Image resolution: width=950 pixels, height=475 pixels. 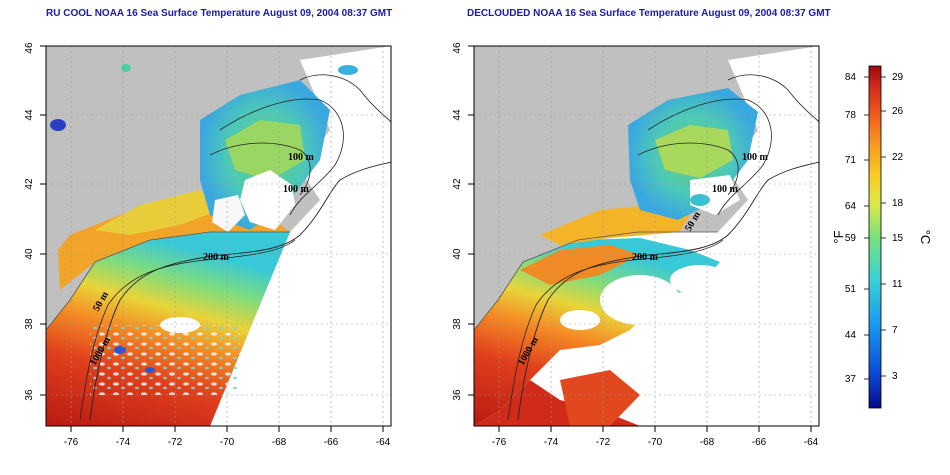 I want to click on panel-right-y-axis: 36 38 40 42 44 46, so click(x=463, y=221).